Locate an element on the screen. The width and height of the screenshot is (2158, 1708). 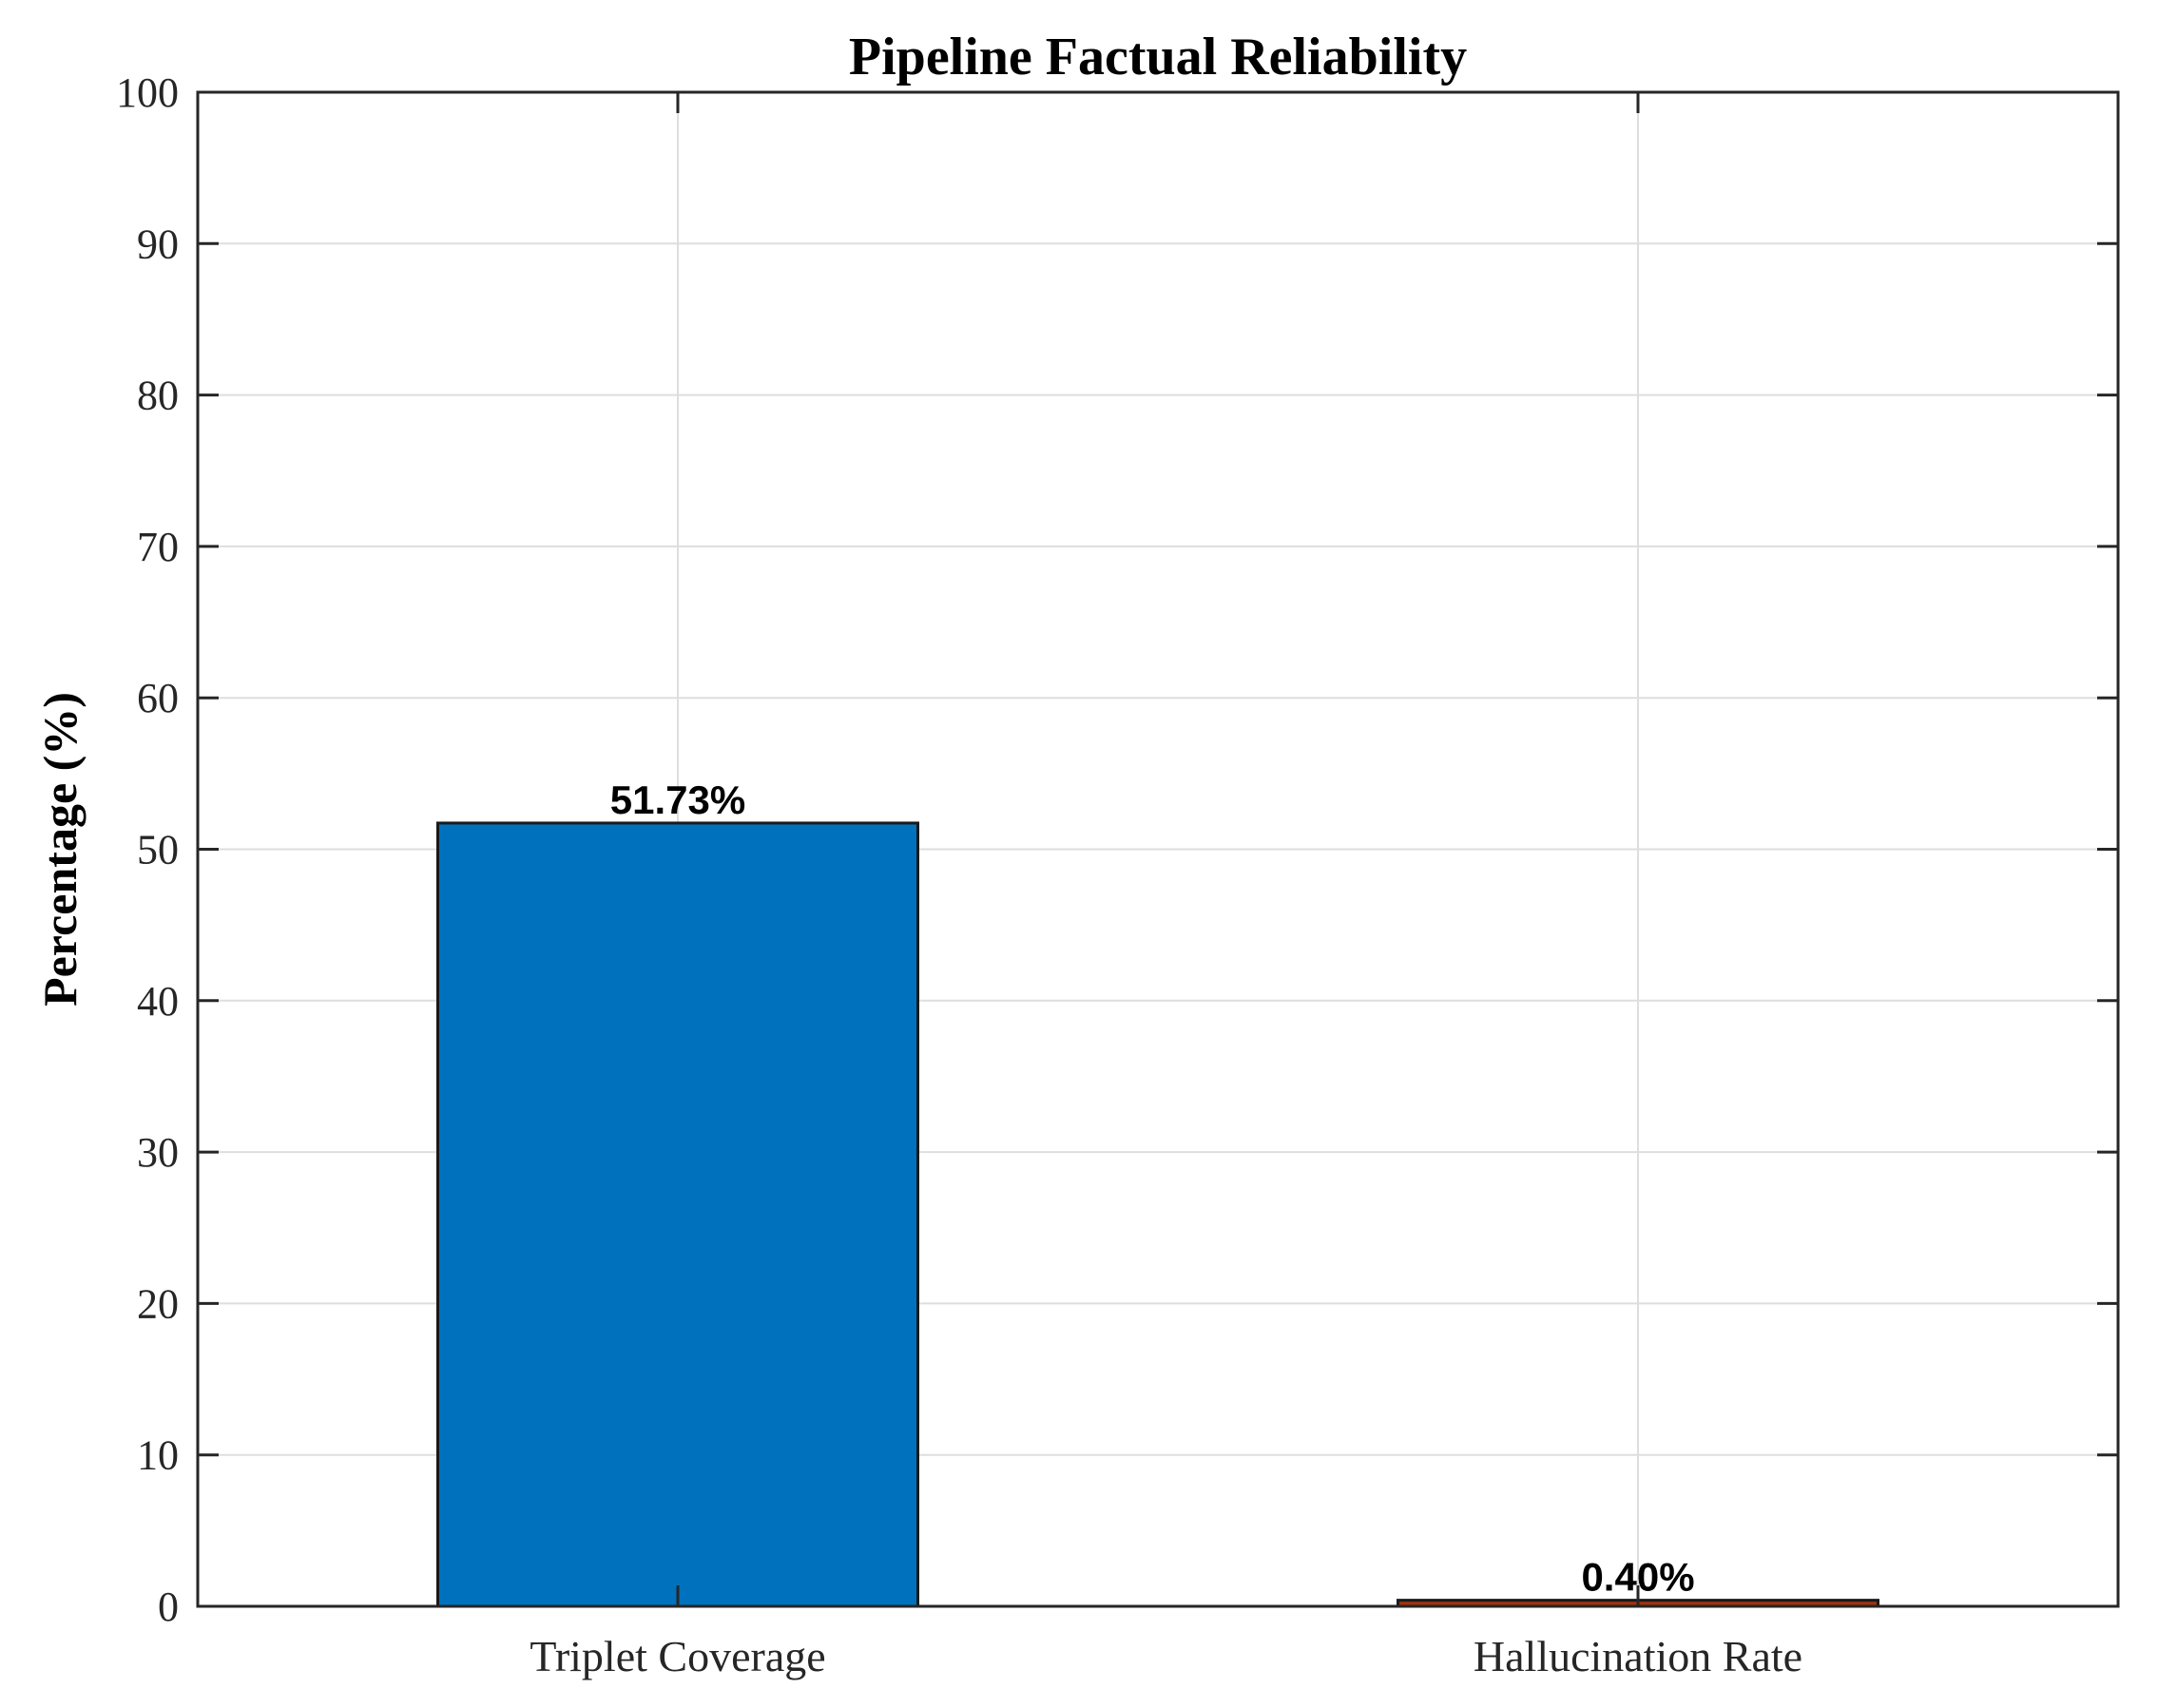
x-tick-label: Hallucination Rate is located at coordinates (1638, 1656).